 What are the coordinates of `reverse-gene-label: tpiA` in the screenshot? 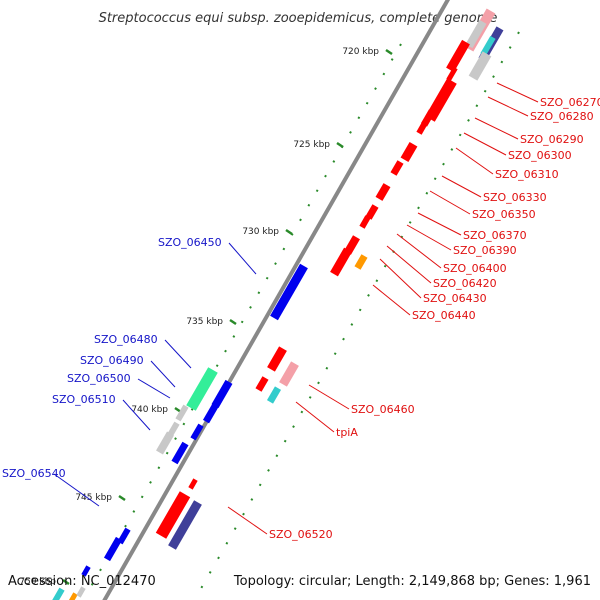 It's located at (347, 432).